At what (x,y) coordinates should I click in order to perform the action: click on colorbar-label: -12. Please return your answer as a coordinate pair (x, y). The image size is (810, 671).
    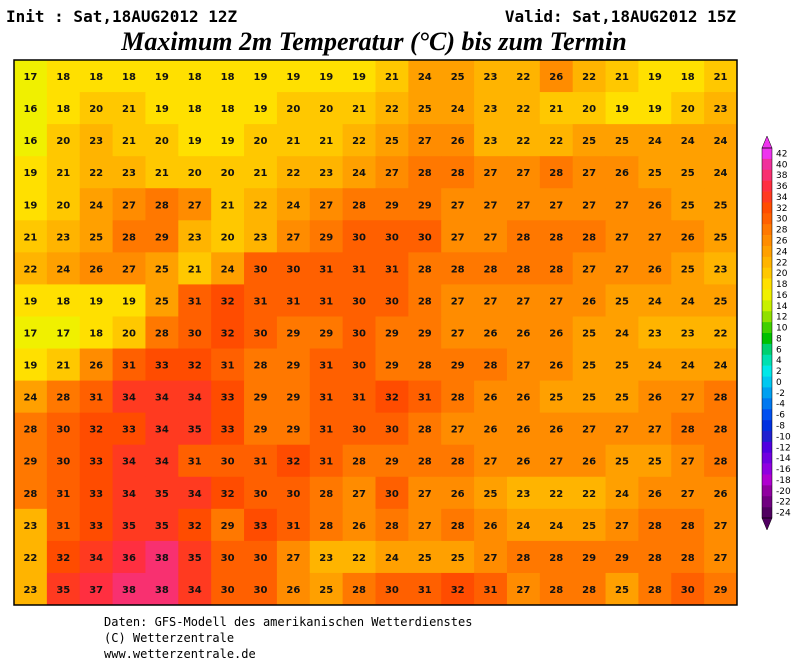
    Looking at the image, I should click on (783, 448).